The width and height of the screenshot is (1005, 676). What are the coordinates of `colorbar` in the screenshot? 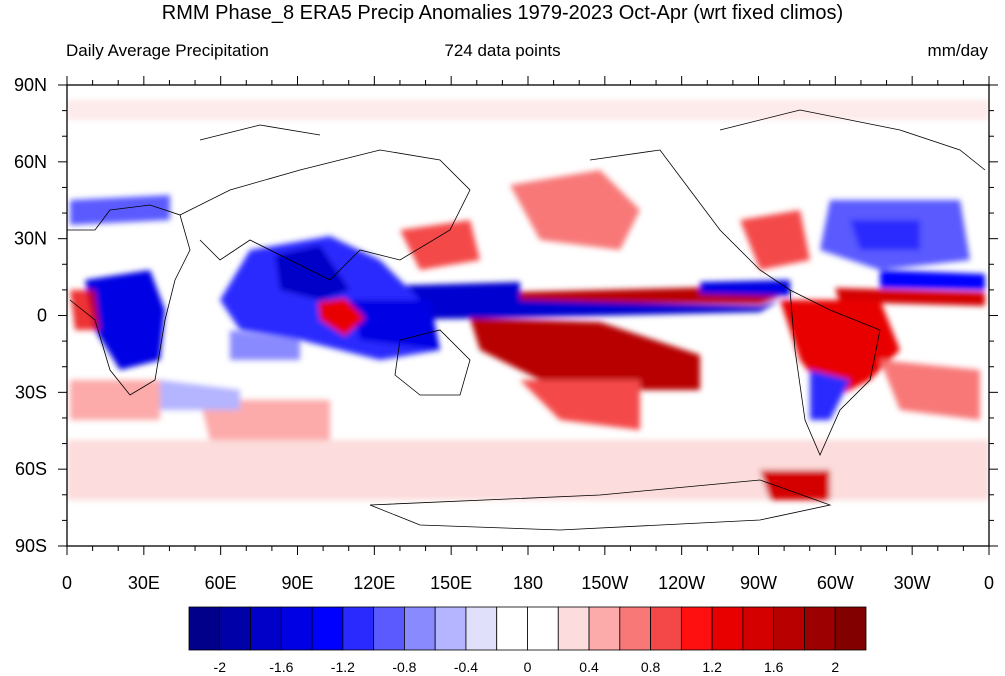 It's located at (527, 628).